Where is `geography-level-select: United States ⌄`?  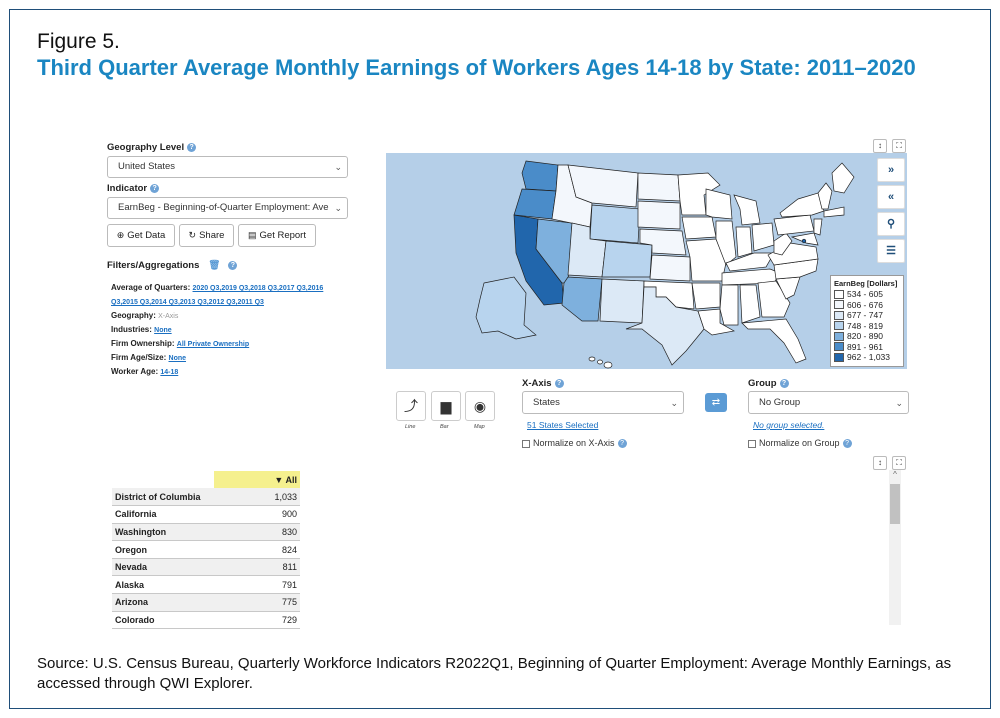
geography-level-select: United States ⌄ is located at coordinates (227, 167).